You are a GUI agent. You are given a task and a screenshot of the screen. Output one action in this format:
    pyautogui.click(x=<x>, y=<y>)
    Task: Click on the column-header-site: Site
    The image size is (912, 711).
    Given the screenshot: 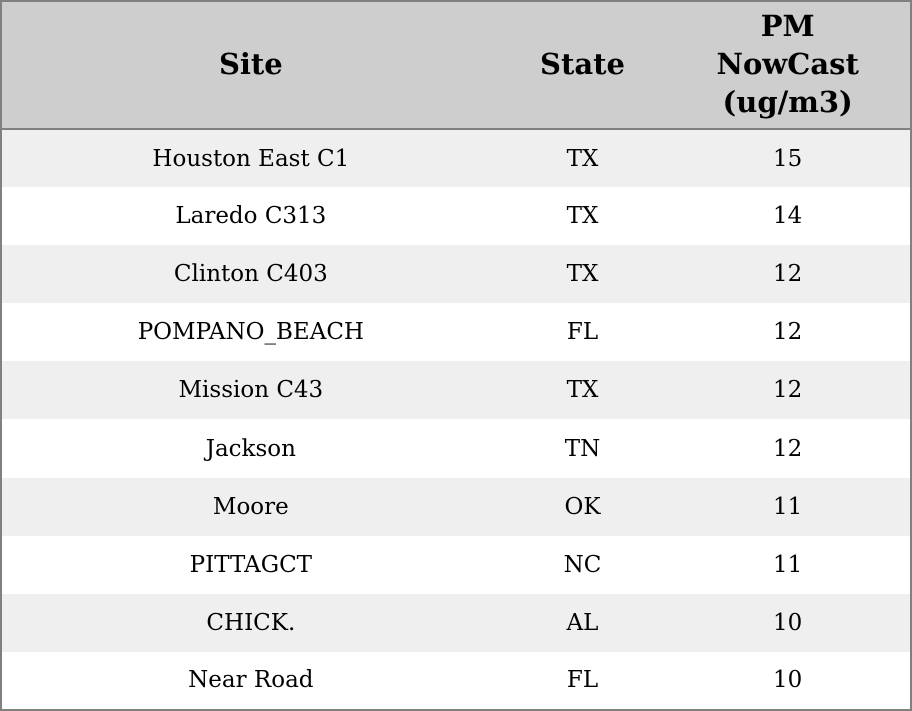 What is the action you would take?
    pyautogui.click(x=250, y=65)
    